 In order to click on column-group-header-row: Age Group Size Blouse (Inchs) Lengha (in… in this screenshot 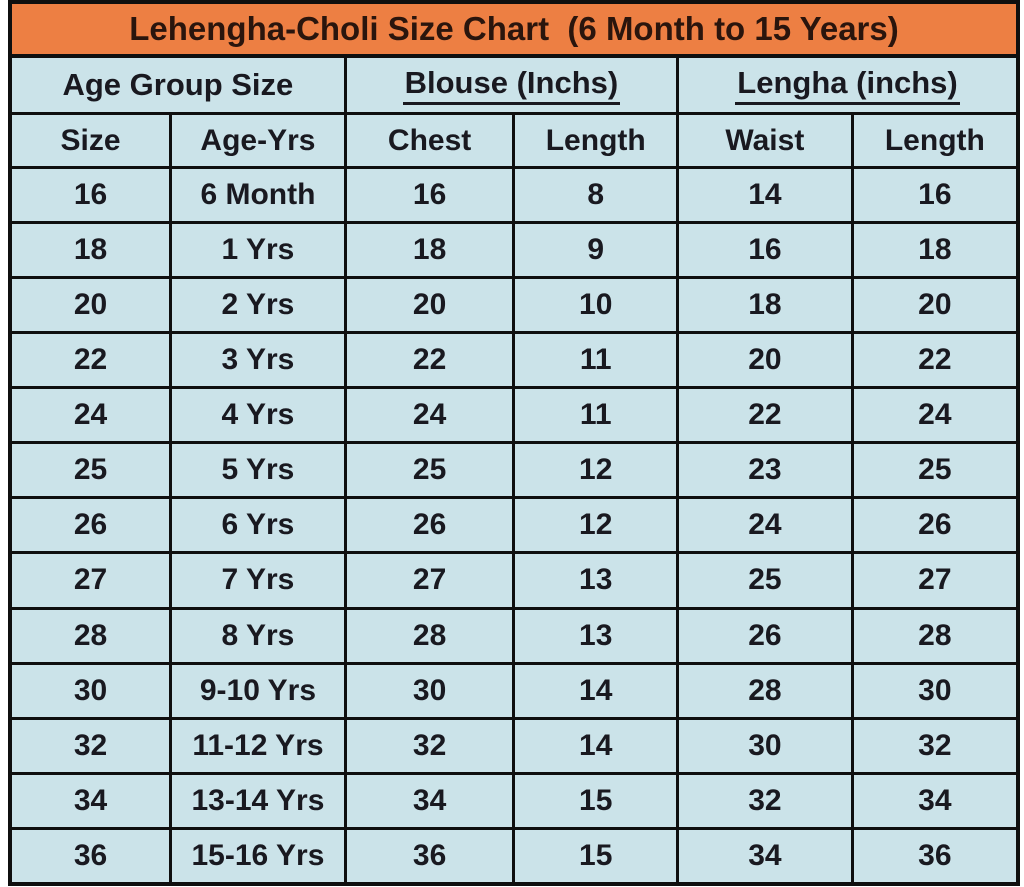, I will do `click(514, 84)`.